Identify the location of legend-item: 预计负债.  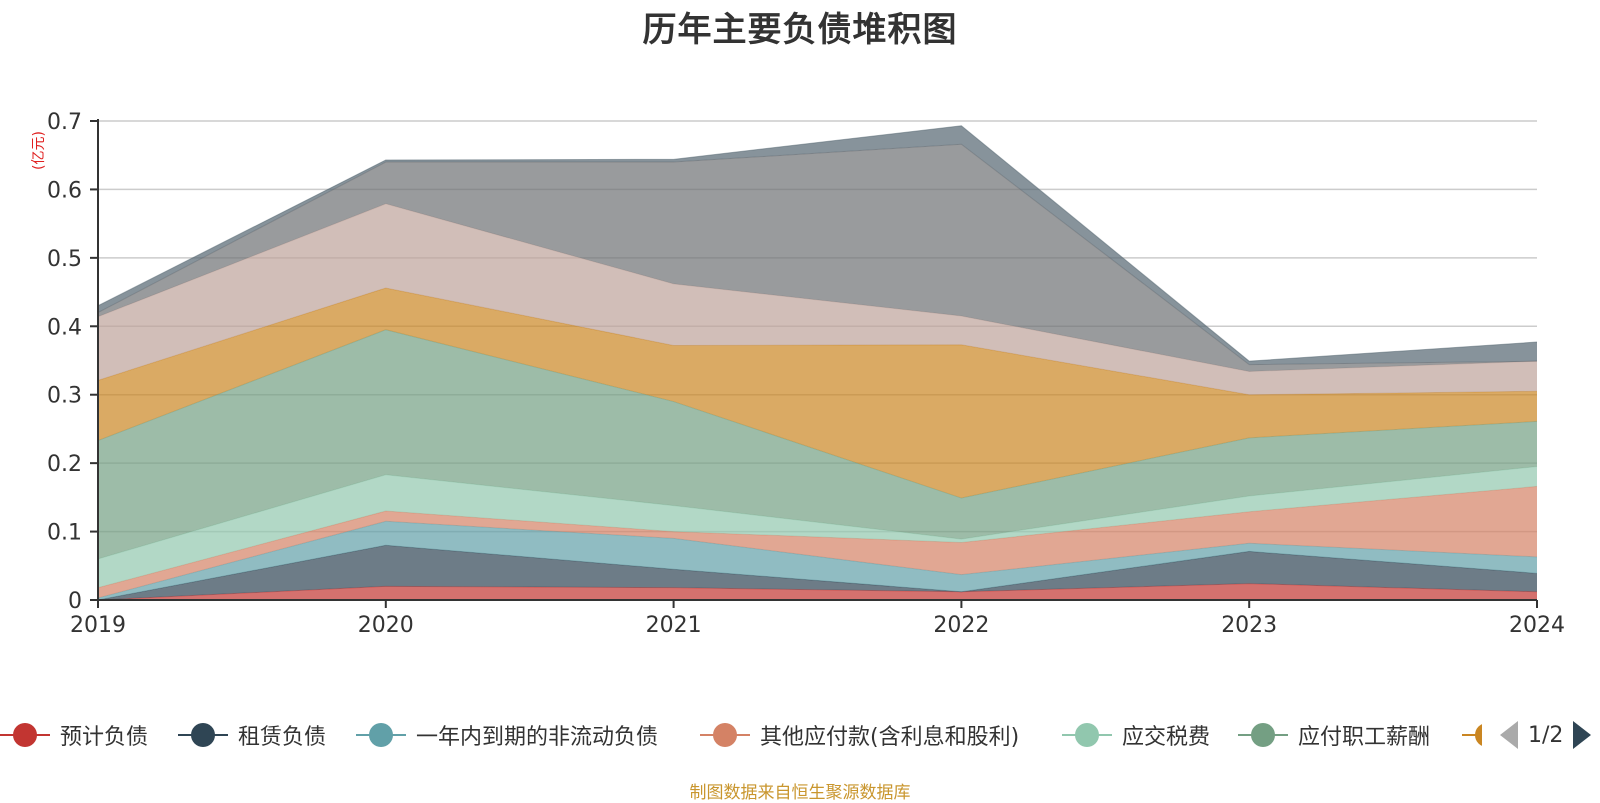
(74, 735).